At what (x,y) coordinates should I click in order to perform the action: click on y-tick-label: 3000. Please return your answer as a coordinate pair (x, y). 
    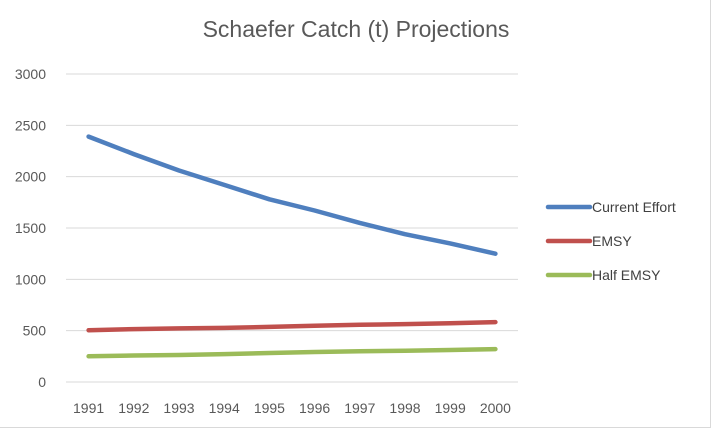
    Looking at the image, I should click on (30, 74).